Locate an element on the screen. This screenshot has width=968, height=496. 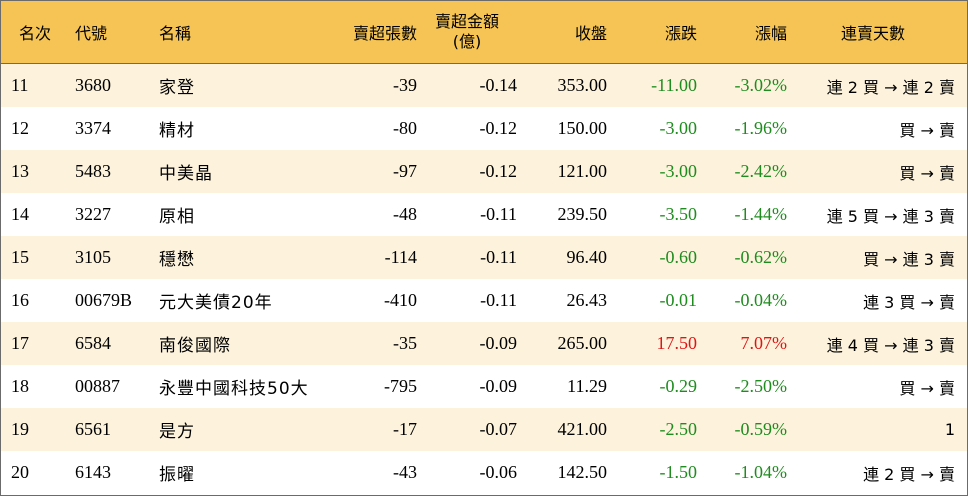
header-net-sell-lots: 賣超張數 is located at coordinates (384, 33).